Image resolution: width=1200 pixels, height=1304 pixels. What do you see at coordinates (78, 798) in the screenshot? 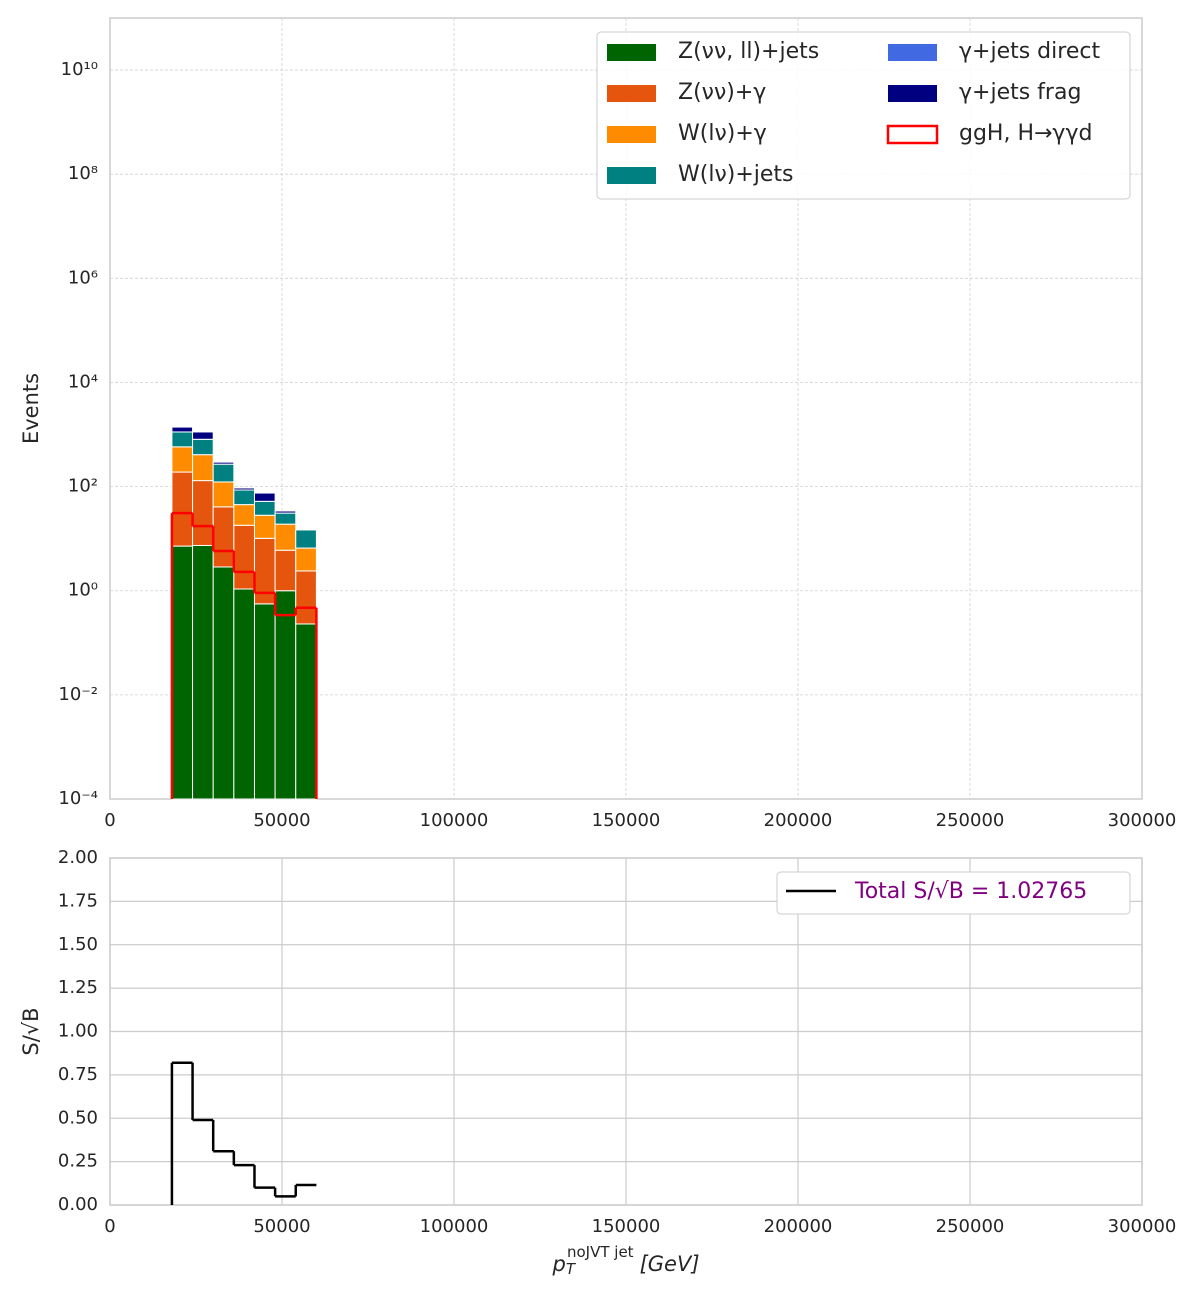
I see `y-tick-label: 10⁻⁴` at bounding box center [78, 798].